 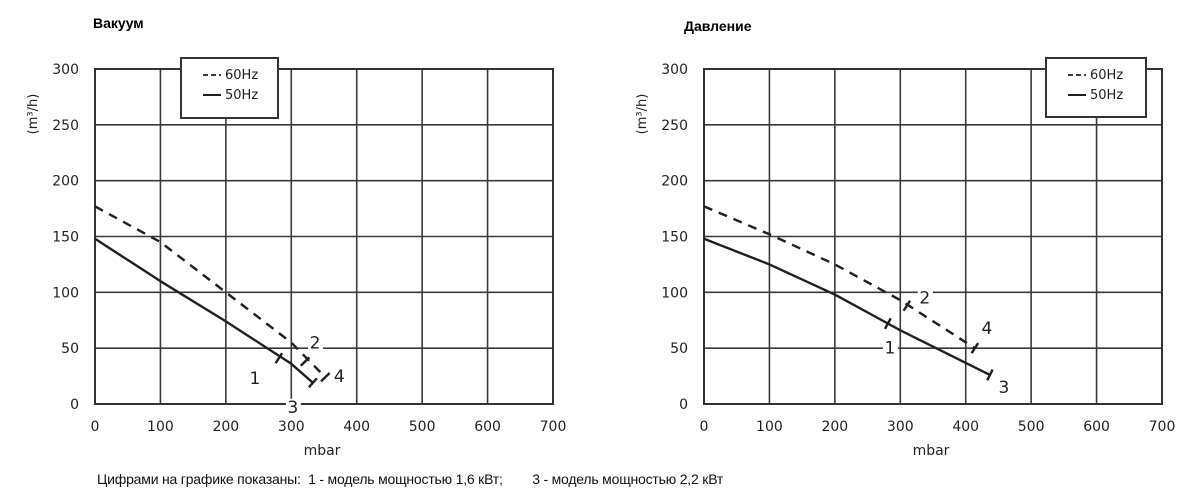 I want to click on footnote-item-1: 1 - модель мощностью 1,6 кВт;, so click(x=405, y=479).